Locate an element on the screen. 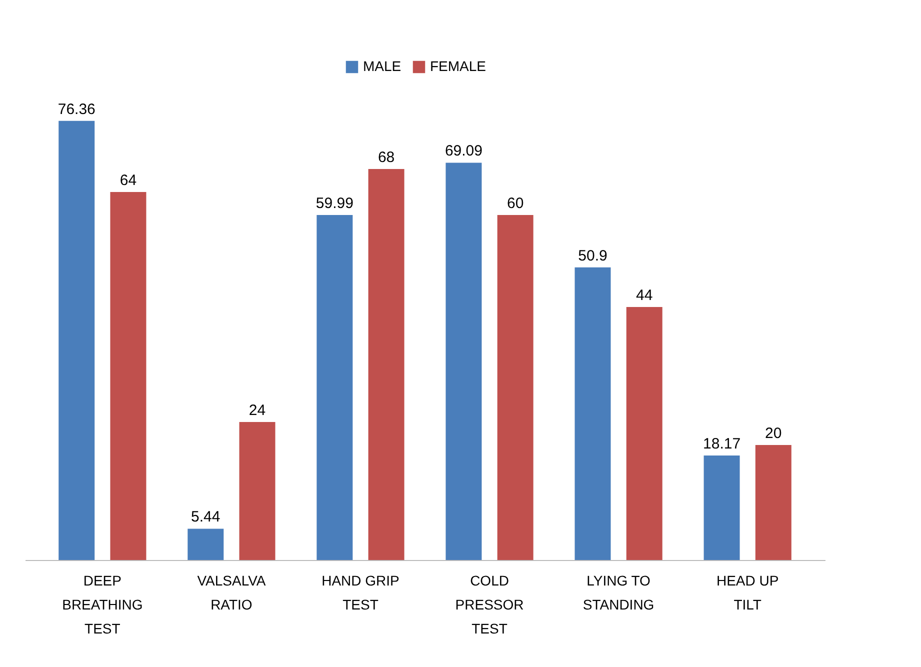  data-label: 18.17 is located at coordinates (722, 444).